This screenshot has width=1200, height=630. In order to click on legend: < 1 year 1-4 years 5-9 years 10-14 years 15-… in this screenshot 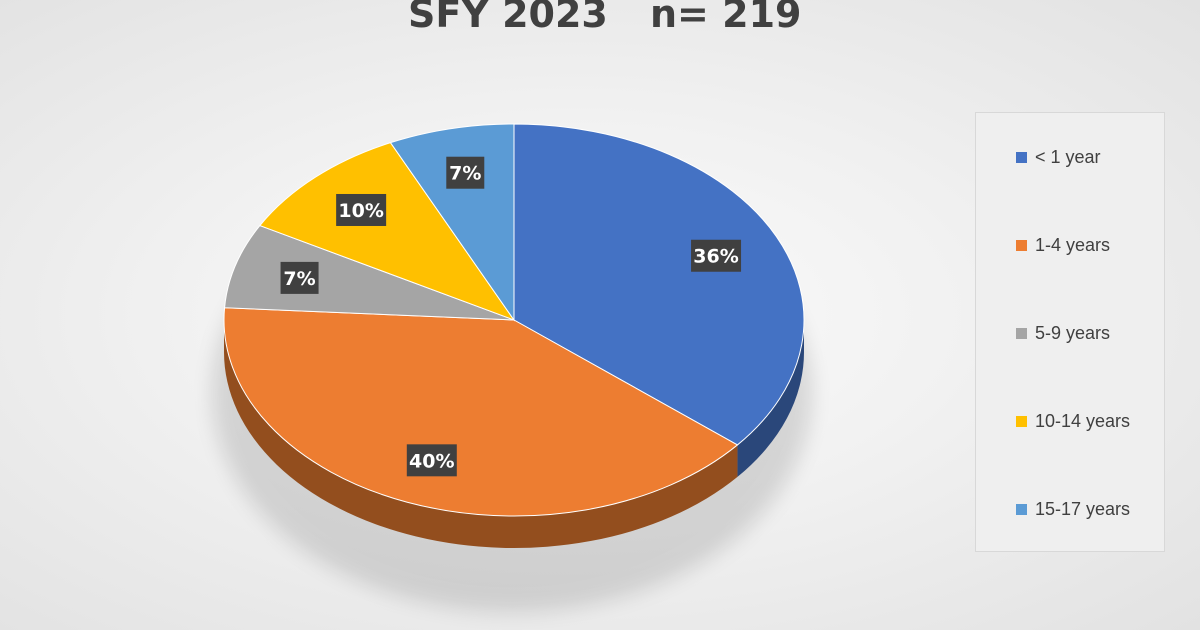, I will do `click(1070, 332)`.